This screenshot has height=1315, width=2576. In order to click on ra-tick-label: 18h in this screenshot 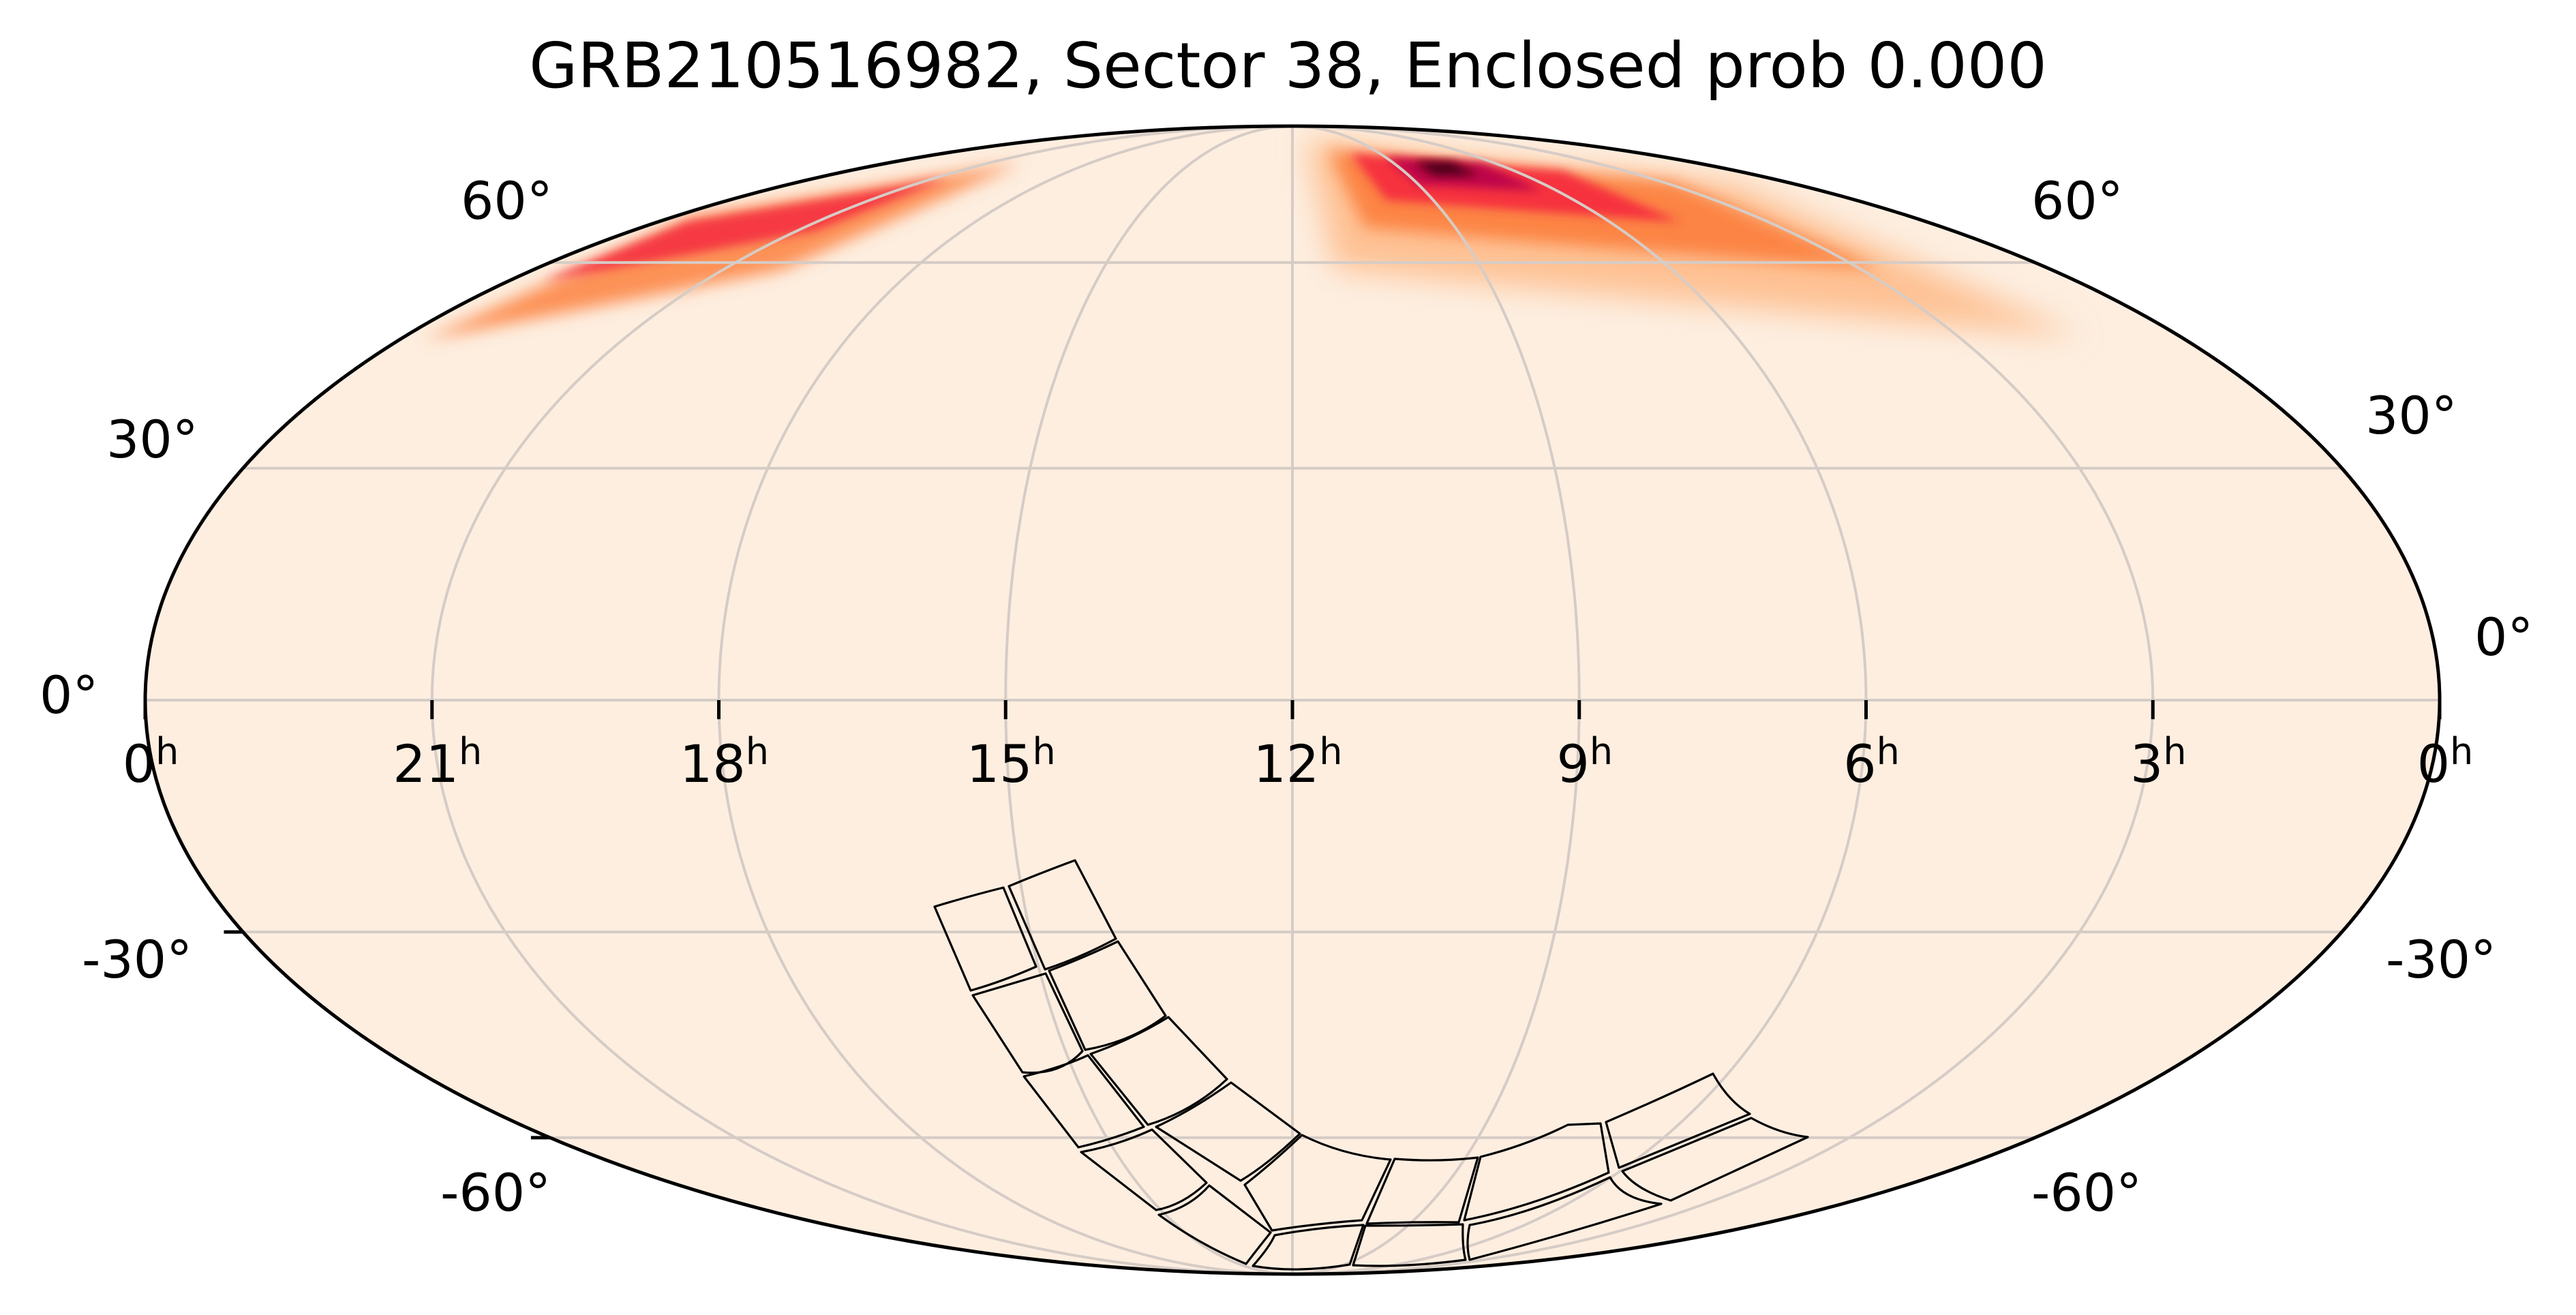, I will do `click(724, 762)`.